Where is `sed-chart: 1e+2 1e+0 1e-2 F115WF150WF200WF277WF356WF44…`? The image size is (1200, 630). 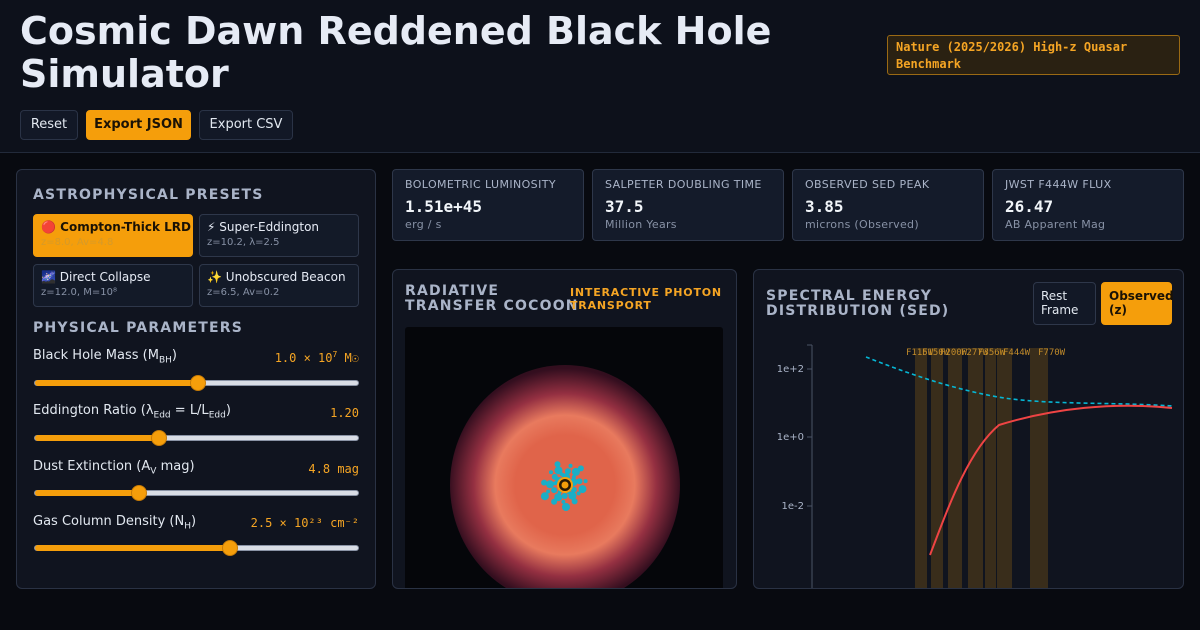 sed-chart: 1e+2 1e+0 1e-2 F115WF150WF200WF277WF356WF44… is located at coordinates (969, 459).